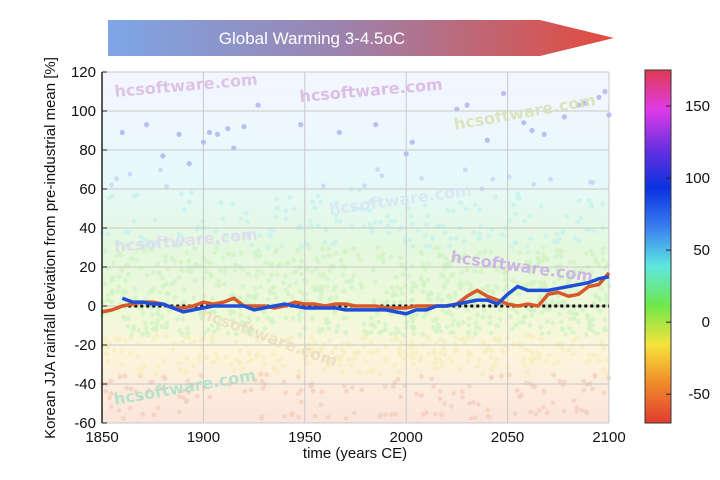 This screenshot has height=480, width=720. I want to click on x-tick-label: 2050, so click(507, 437).